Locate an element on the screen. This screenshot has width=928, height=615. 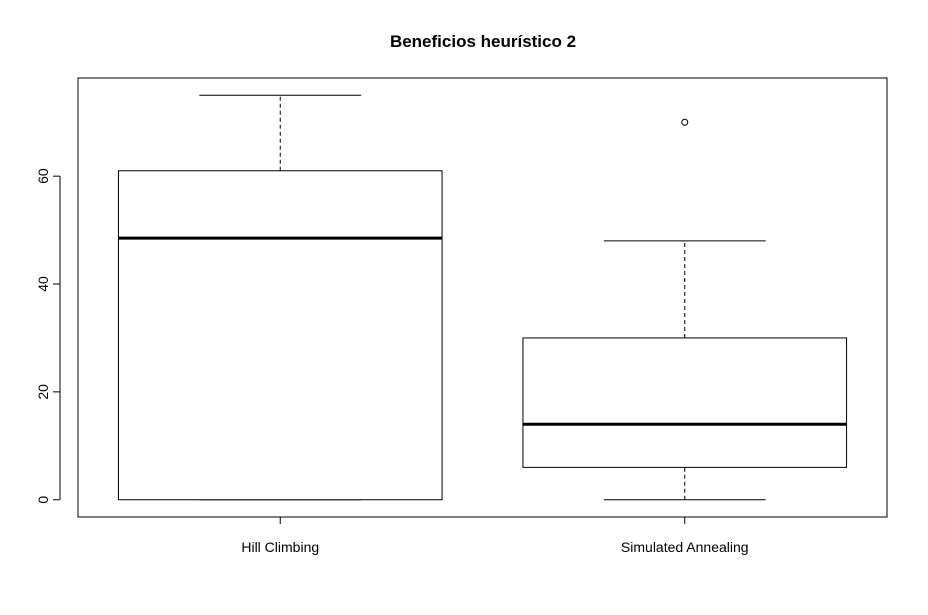
chart-title: Beneficios heurístico 2 is located at coordinates (483, 41).